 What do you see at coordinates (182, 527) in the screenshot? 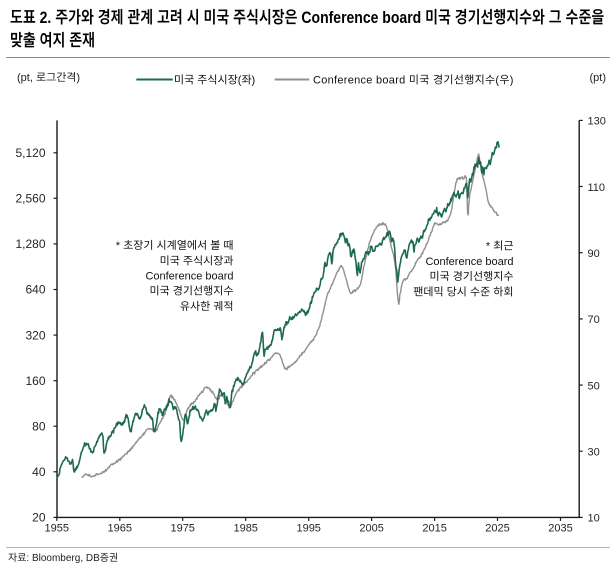
I see `svg-text: 1975` at bounding box center [182, 527].